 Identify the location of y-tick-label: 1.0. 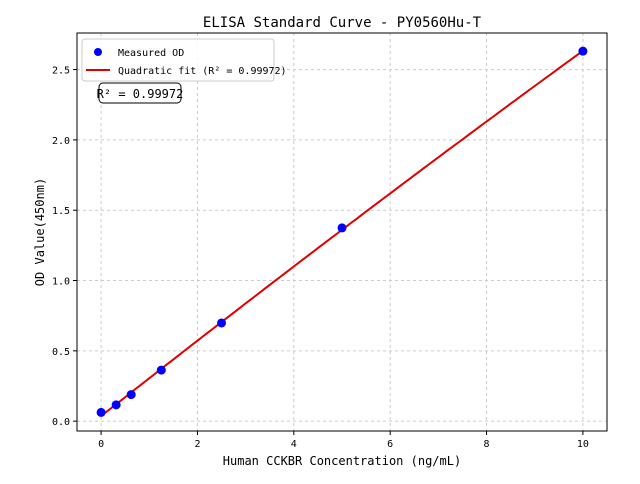
(61, 282).